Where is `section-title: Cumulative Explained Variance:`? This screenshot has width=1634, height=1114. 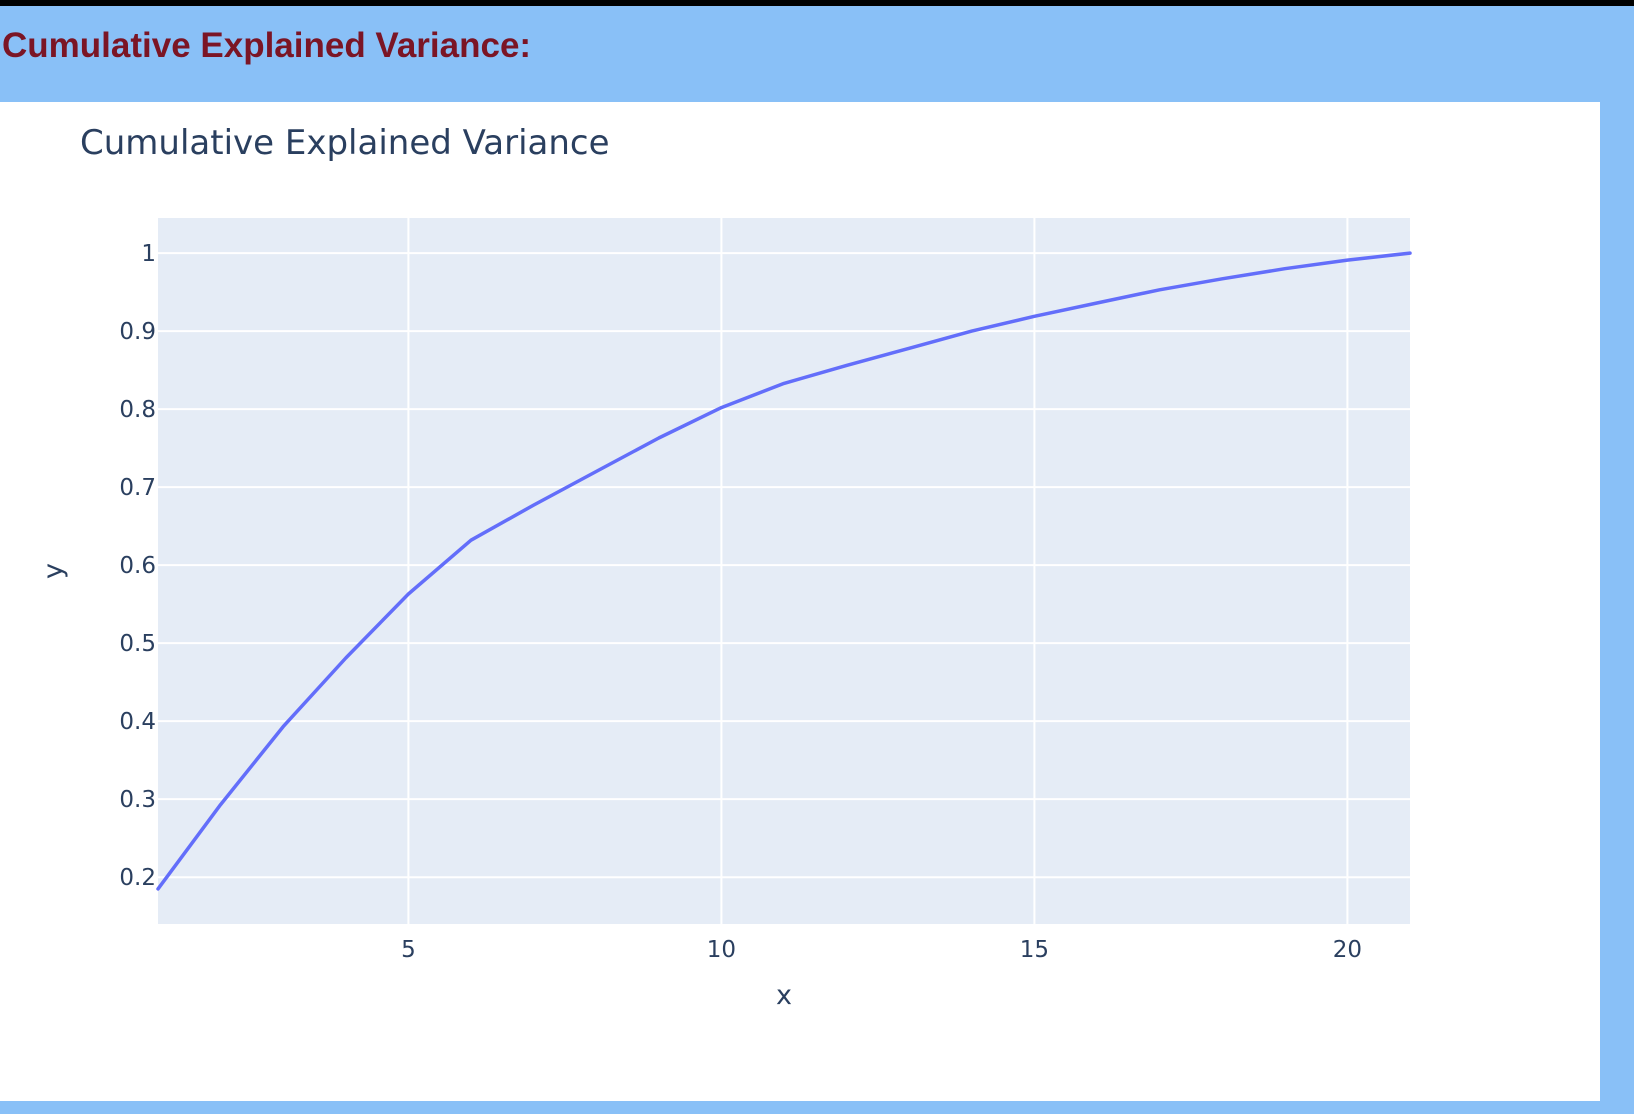 section-title: Cumulative Explained Variance: is located at coordinates (267, 45).